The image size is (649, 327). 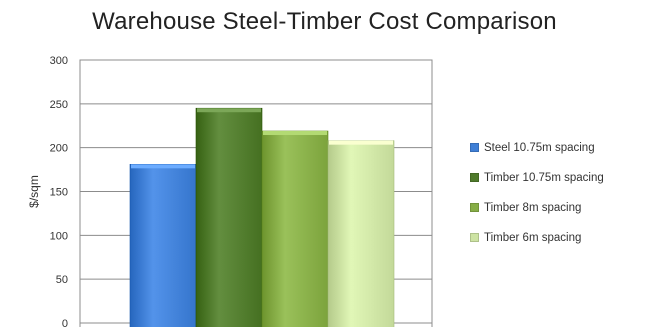 I want to click on legend-item: Timber 8m spacing, so click(x=537, y=207).